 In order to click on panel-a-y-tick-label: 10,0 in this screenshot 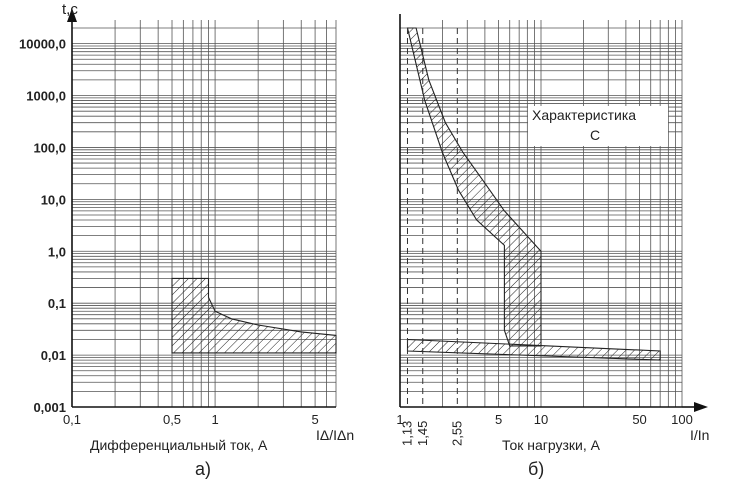, I will do `click(53, 199)`.